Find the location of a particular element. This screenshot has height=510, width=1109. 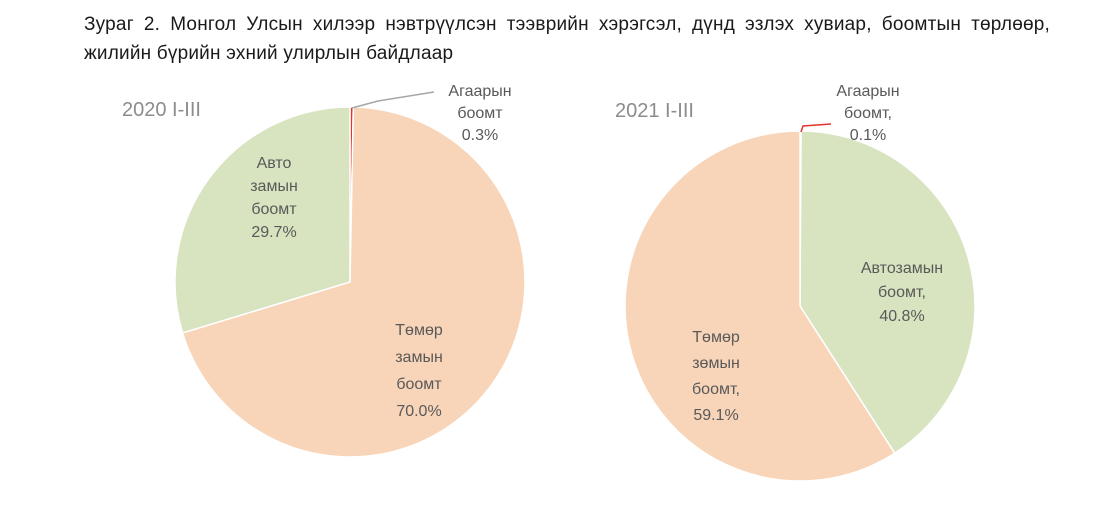

chart-2-label-агаарын-боомт: Агаарын боомт, 0.1% is located at coordinates (867, 113).